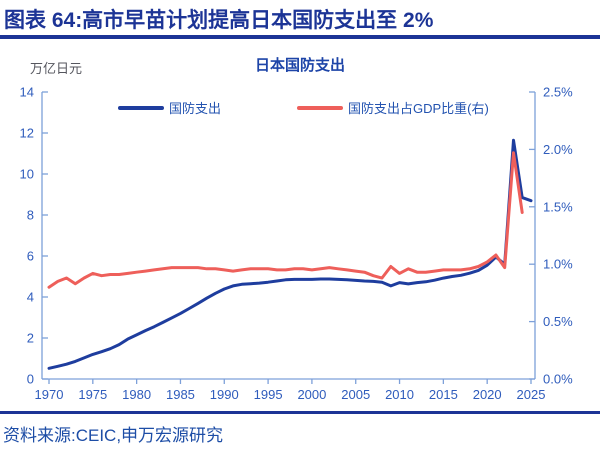 This screenshot has height=455, width=600. Describe the element at coordinates (180, 394) in the screenshot. I see `x-tick-label: 1985` at that location.